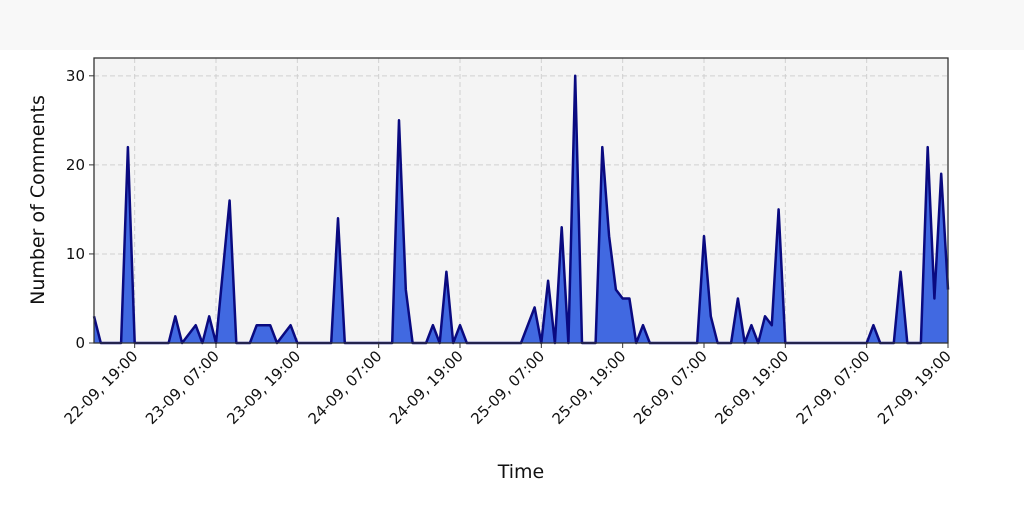 The image size is (1024, 512). I want to click on x-tick-label: 25-09, 07:00, so click(507, 387).